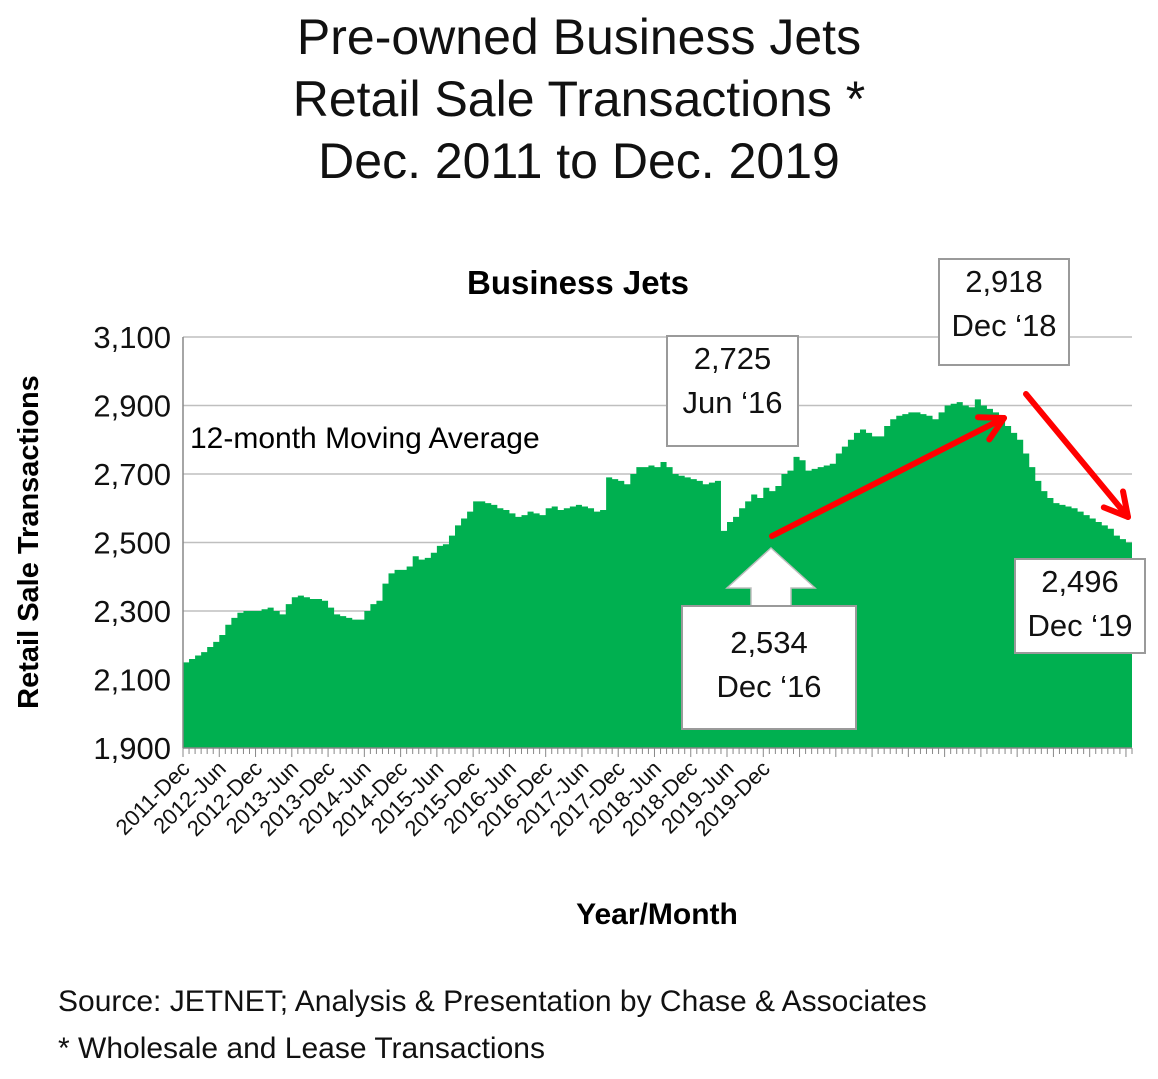 This screenshot has width=1158, height=1079. Describe the element at coordinates (1004, 325) in the screenshot. I see `callout-dec18-label: Dec ‘18` at that location.